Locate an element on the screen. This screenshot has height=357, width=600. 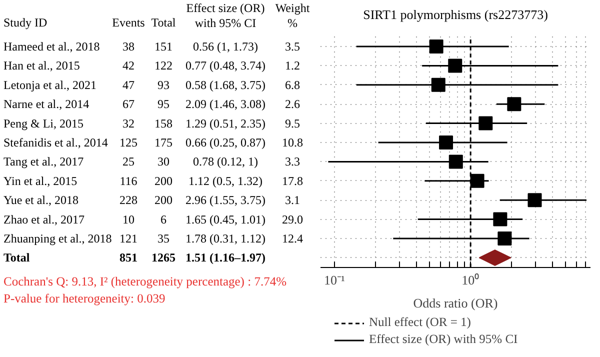
text: Narne et al., 2014 is located at coordinates (47, 104).